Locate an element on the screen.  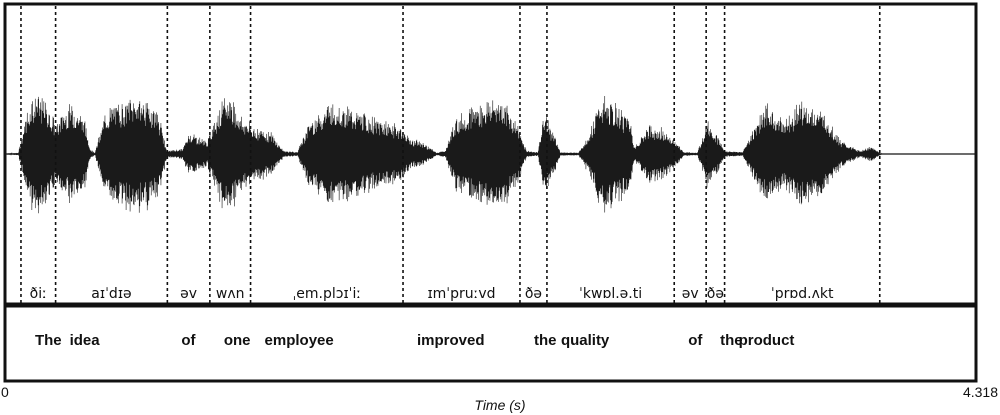
time-axis-end-label: 4.318 is located at coordinates (980, 392).